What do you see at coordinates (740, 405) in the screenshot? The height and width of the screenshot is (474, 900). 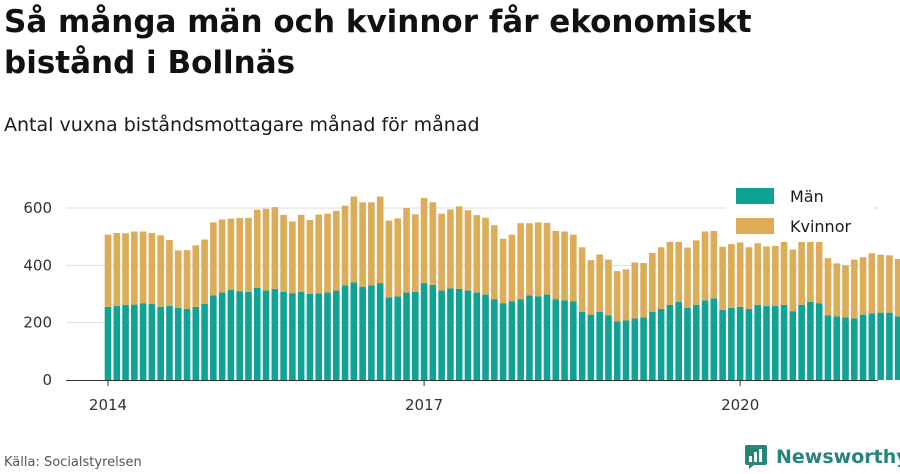 I see `x-tick-label: 2020` at bounding box center [740, 405].